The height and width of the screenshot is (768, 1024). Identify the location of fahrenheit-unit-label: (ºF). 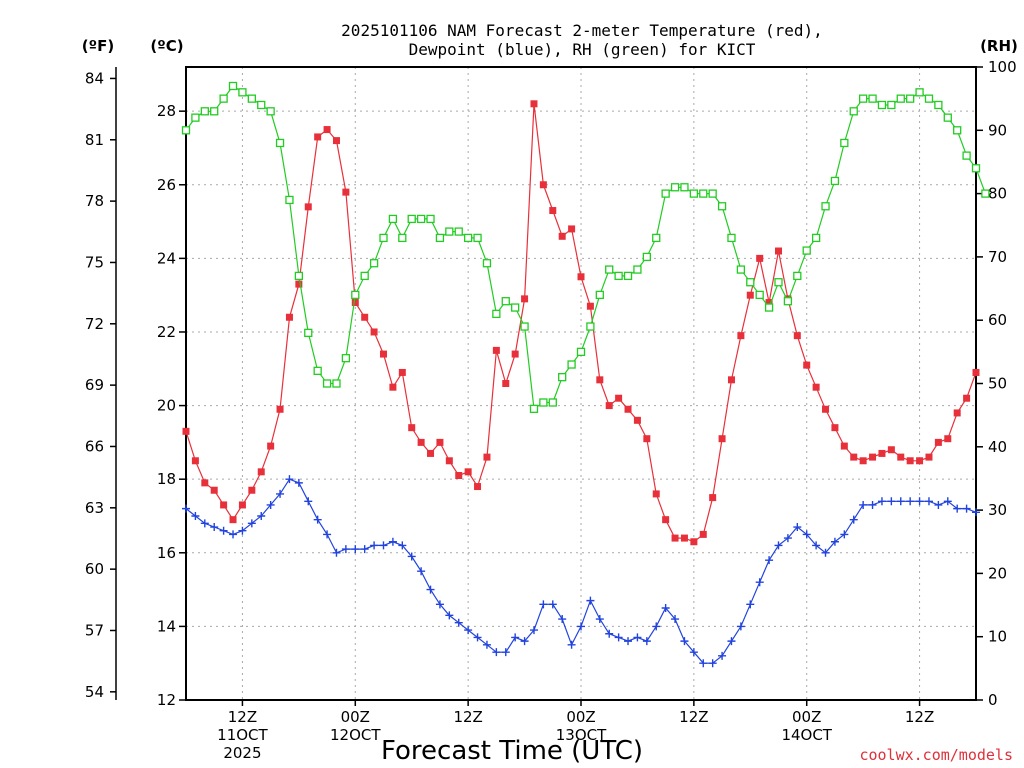
(98, 46).